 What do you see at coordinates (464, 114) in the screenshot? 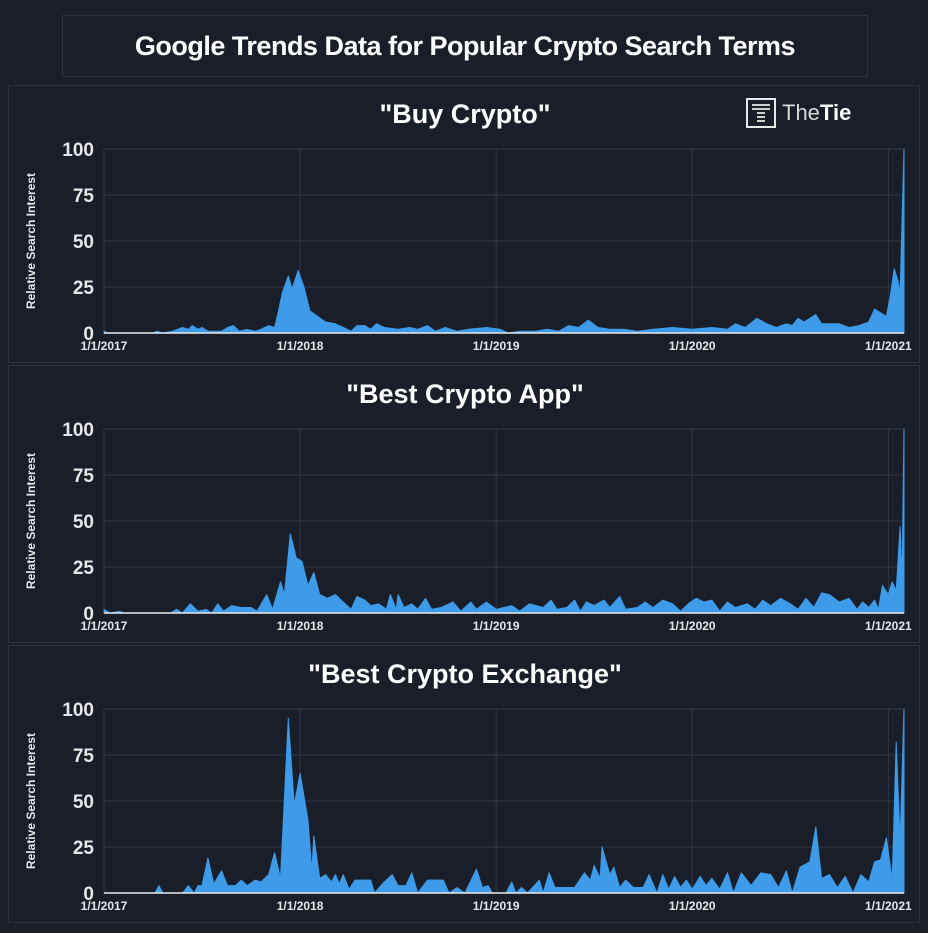
I see `chart-title: "Buy Crypto"` at bounding box center [464, 114].